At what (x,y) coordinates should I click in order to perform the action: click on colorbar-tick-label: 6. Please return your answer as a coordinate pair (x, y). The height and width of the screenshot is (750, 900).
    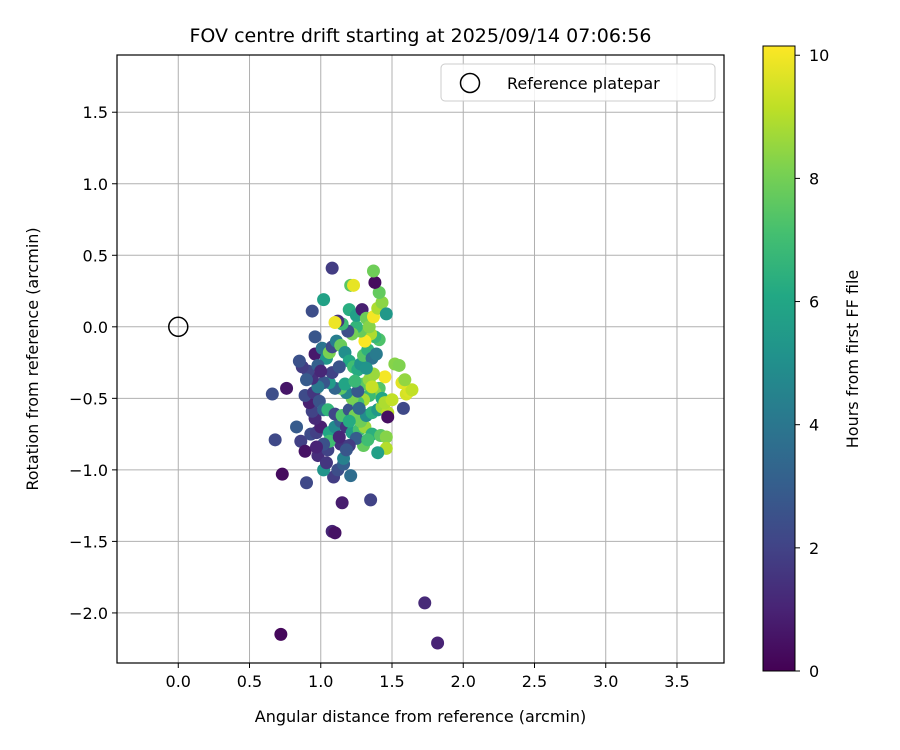
    Looking at the image, I should click on (814, 302).